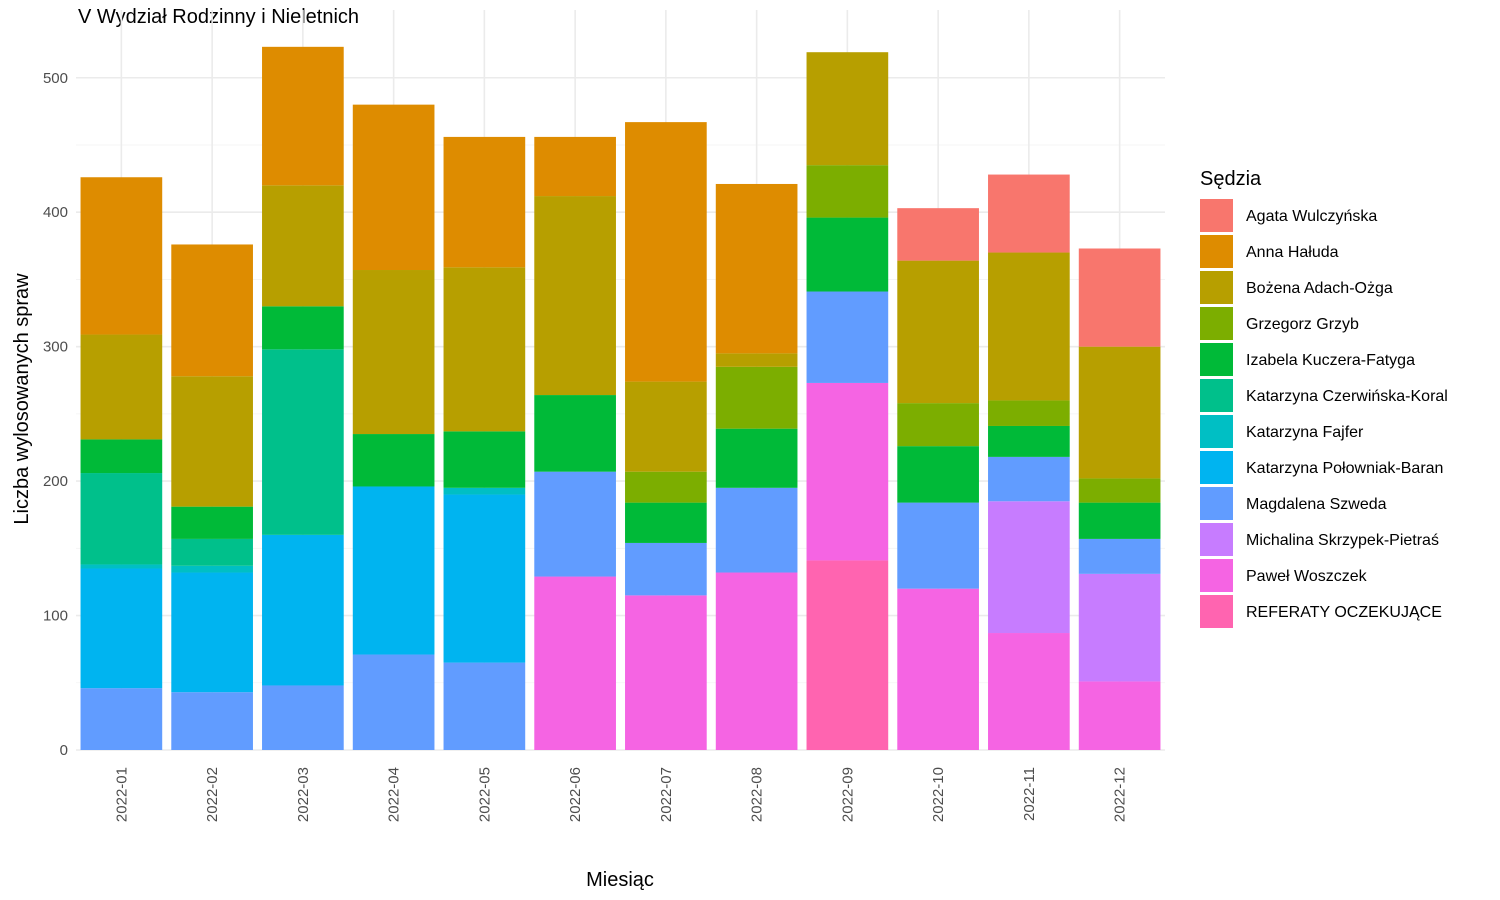 The image size is (1500, 900). What do you see at coordinates (55, 78) in the screenshot?
I see `y-tick-label: 500` at bounding box center [55, 78].